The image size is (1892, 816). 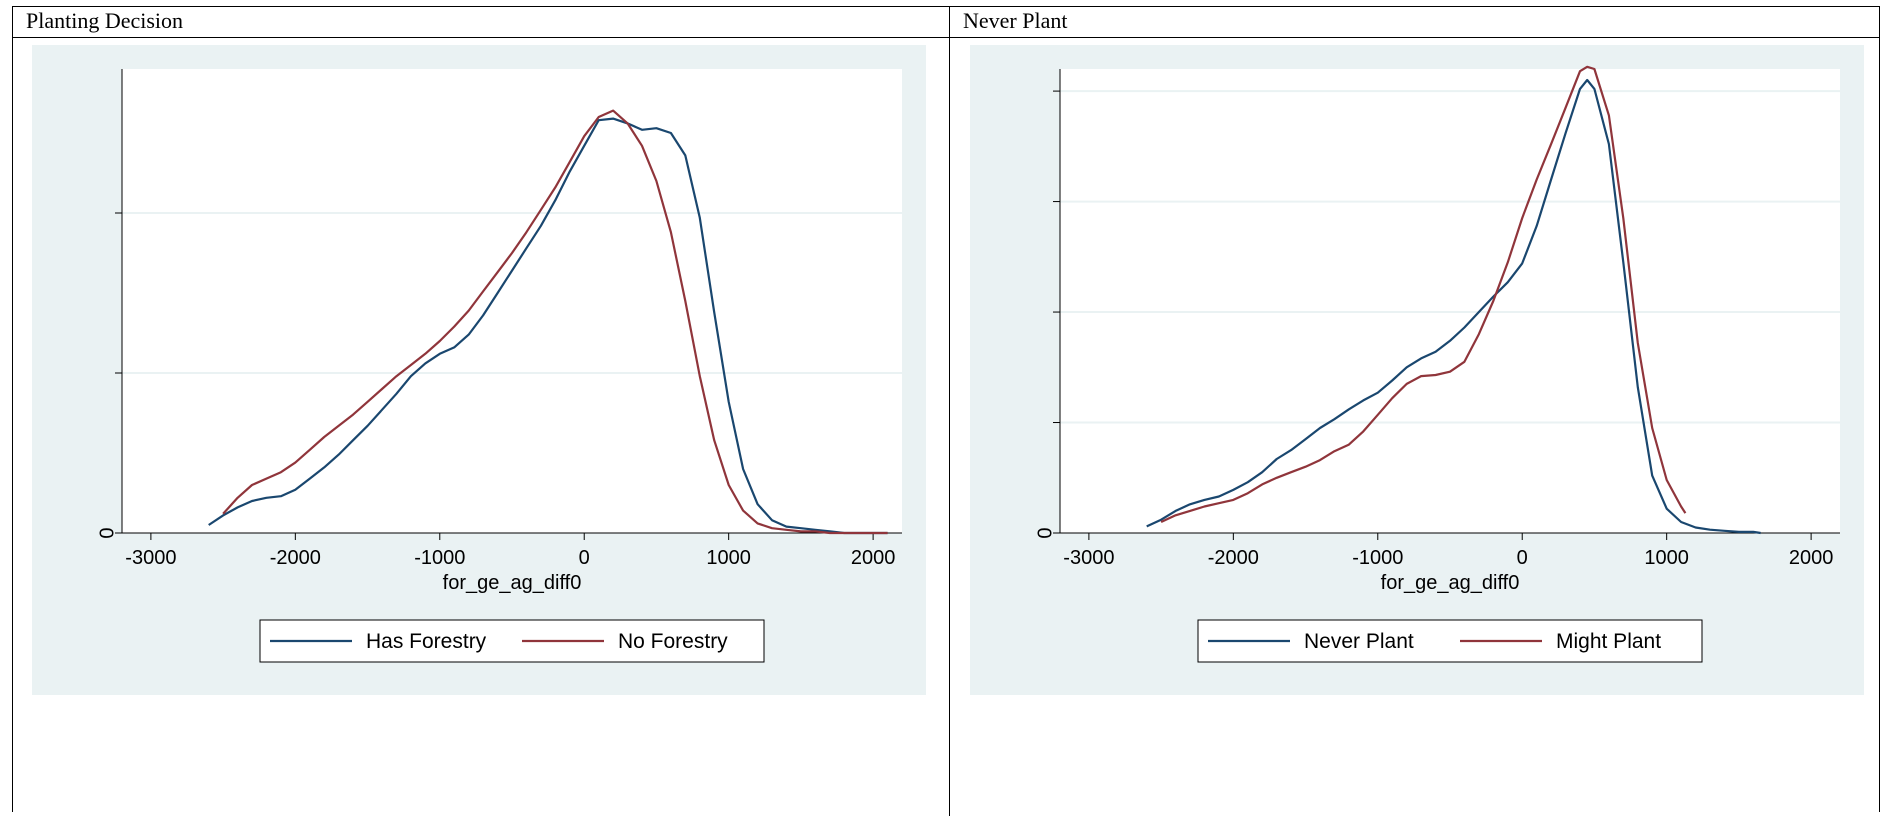 What do you see at coordinates (1015, 20) in the screenshot?
I see `cell-title-right: Never Plant` at bounding box center [1015, 20].